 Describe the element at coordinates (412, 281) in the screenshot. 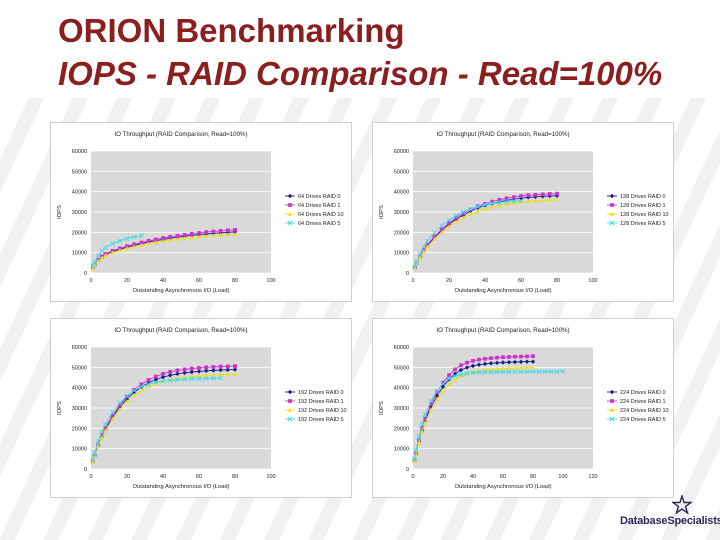

I see `x-tick-label: 0` at that location.